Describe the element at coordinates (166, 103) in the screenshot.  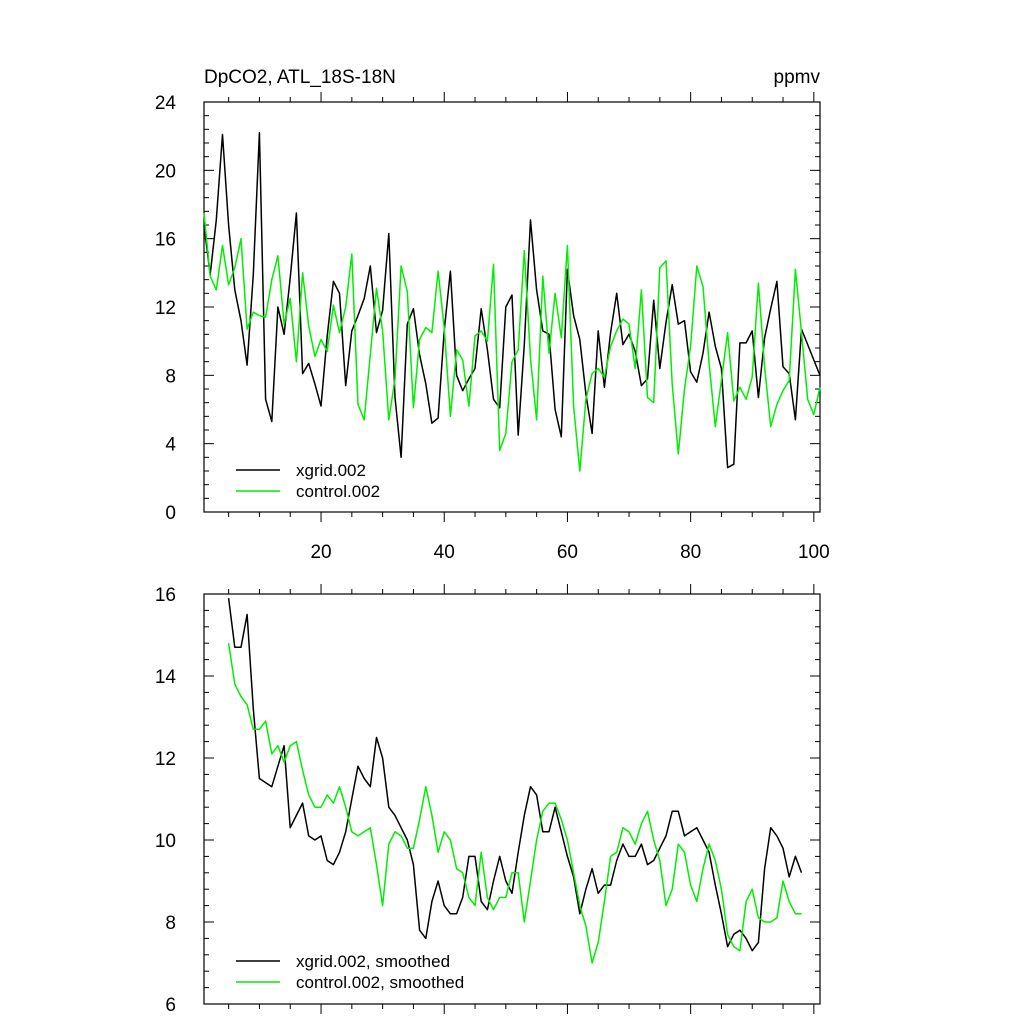
I see `y-tick-label: 24` at that location.